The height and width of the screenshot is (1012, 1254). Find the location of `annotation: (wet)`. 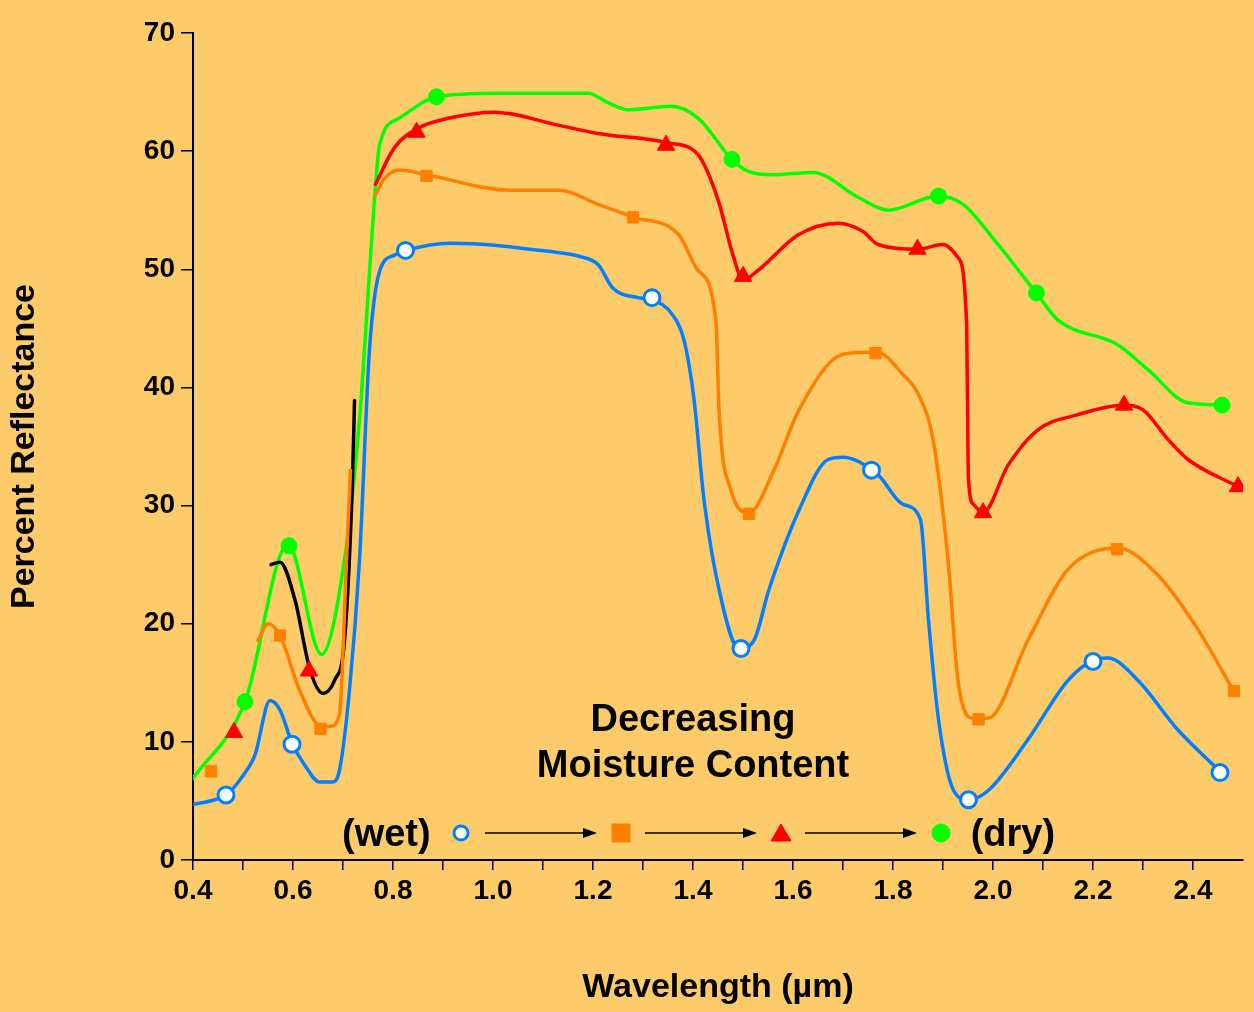

annotation: (wet) is located at coordinates (386, 833).